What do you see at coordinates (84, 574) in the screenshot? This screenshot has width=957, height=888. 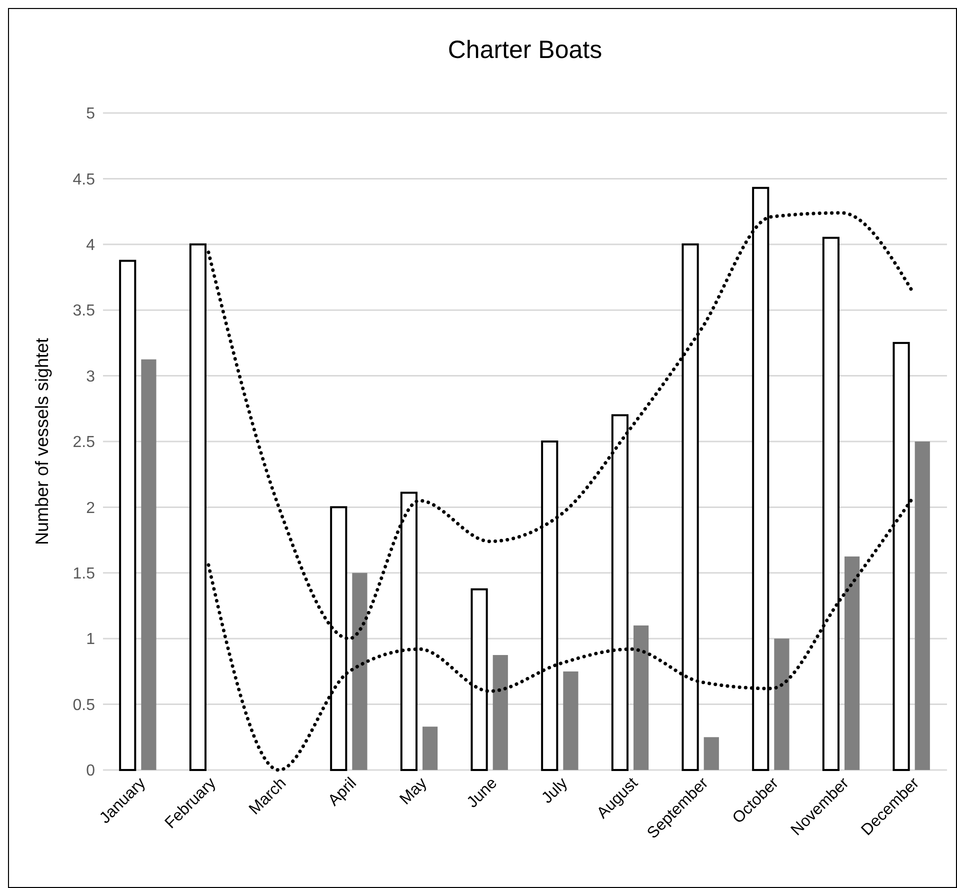 I see `y-tick-label: 1.5` at bounding box center [84, 574].